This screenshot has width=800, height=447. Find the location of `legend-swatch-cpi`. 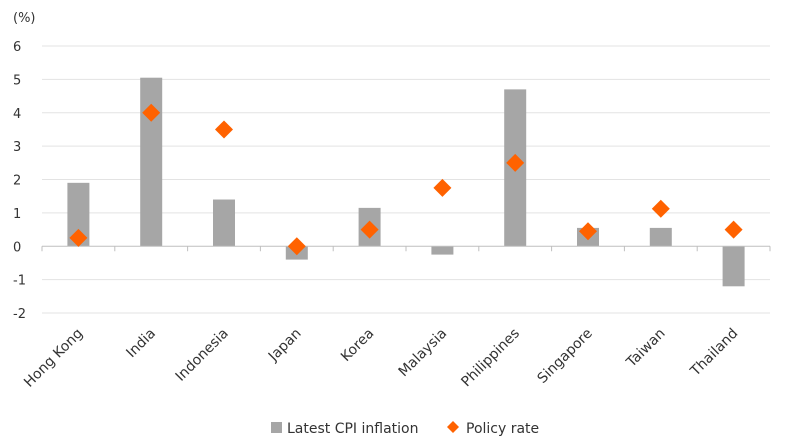

legend-swatch-cpi is located at coordinates (276, 427).